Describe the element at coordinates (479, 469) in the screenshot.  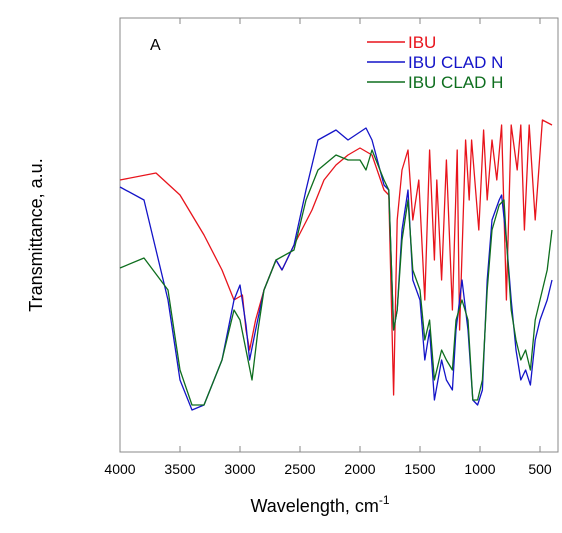
I see `x-tick-label: 1000` at that location.